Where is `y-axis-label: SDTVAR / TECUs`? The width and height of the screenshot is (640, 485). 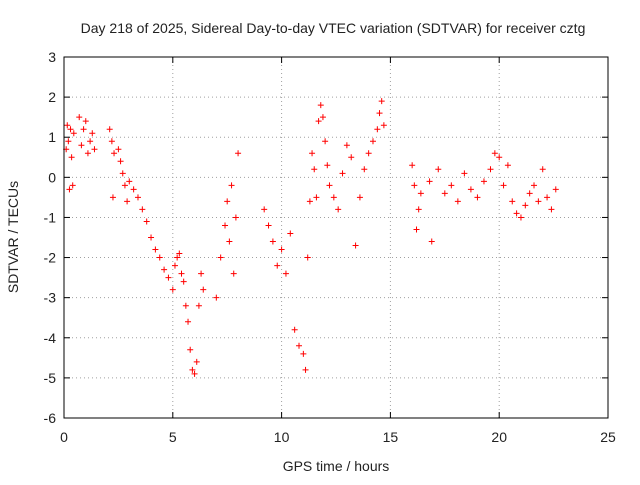 y-axis-label: SDTVAR / TECUs is located at coordinates (13, 237).